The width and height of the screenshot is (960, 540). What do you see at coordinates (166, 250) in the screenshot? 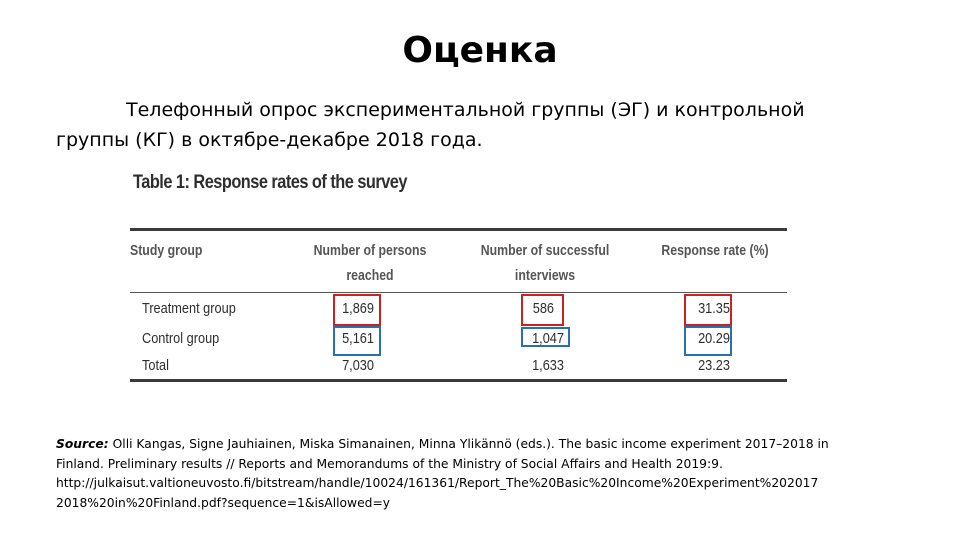
I see `header-study-group: Study group` at bounding box center [166, 250].